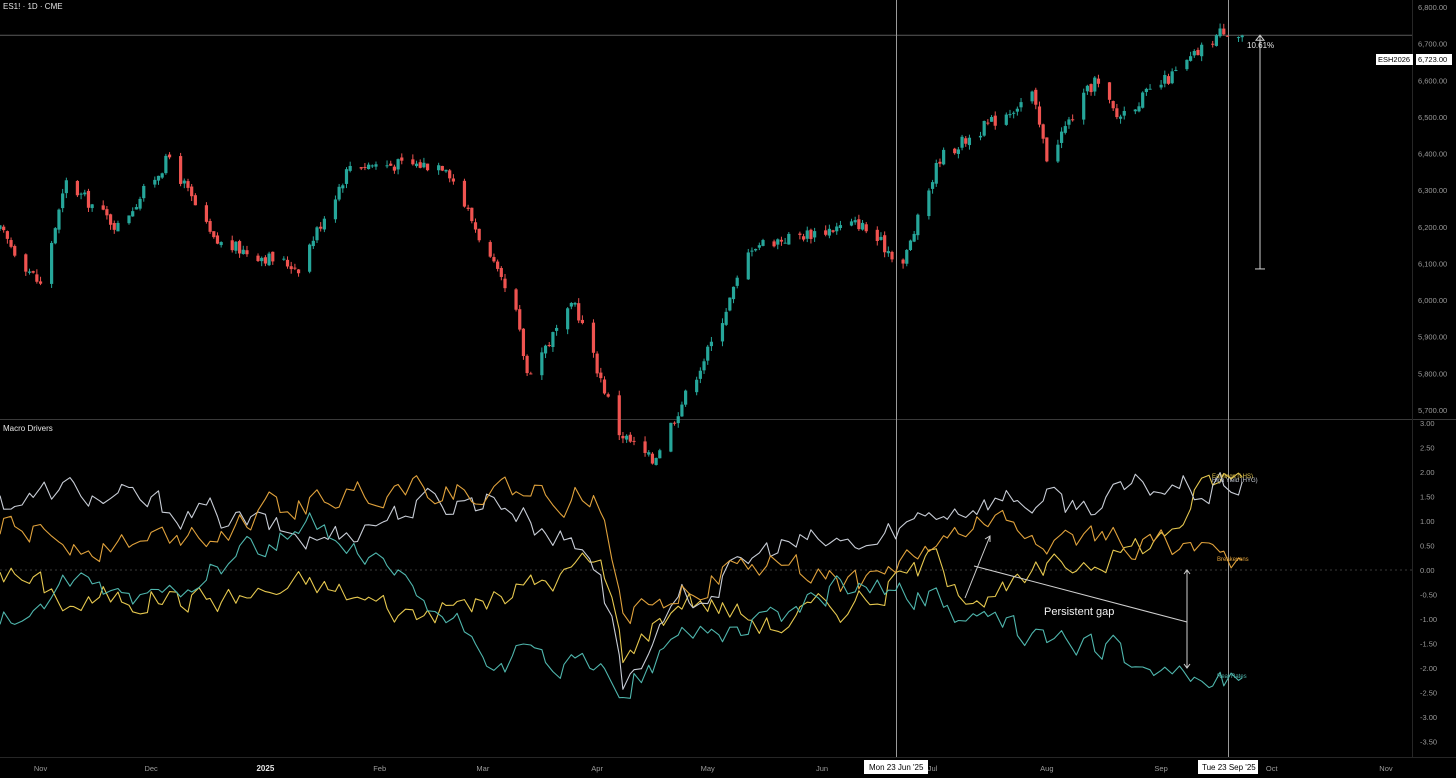  What do you see at coordinates (1432, 7) in the screenshot?
I see `price-tick-label: 6,800.00` at bounding box center [1432, 7].